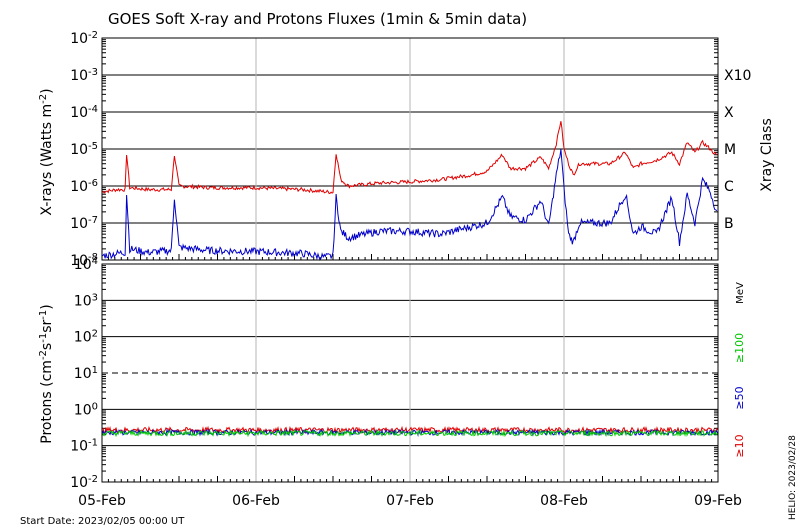  Describe the element at coordinates (47, 151) in the screenshot. I see `xray-y-axis-label: X-rays (Watts m-2)` at that location.